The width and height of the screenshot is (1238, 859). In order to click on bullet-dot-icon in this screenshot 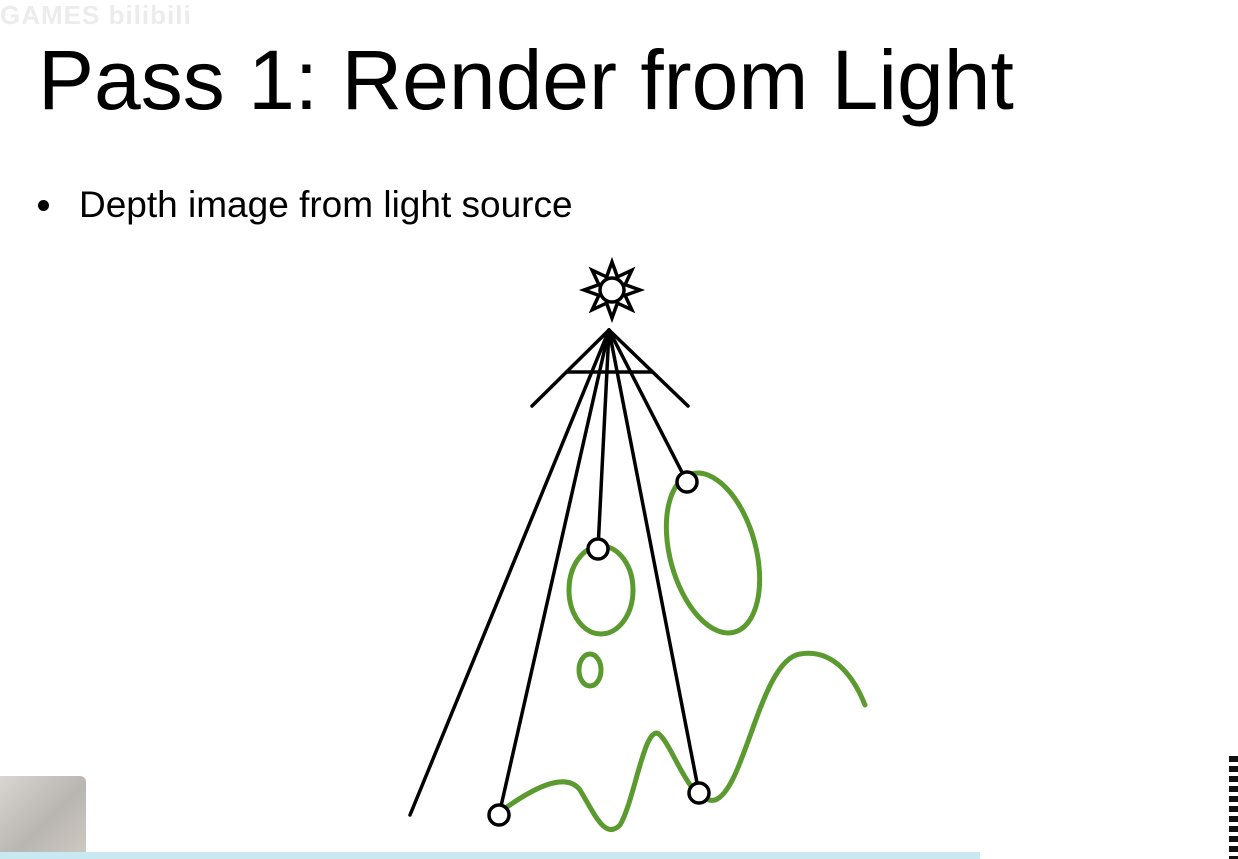, I will do `click(43, 205)`.